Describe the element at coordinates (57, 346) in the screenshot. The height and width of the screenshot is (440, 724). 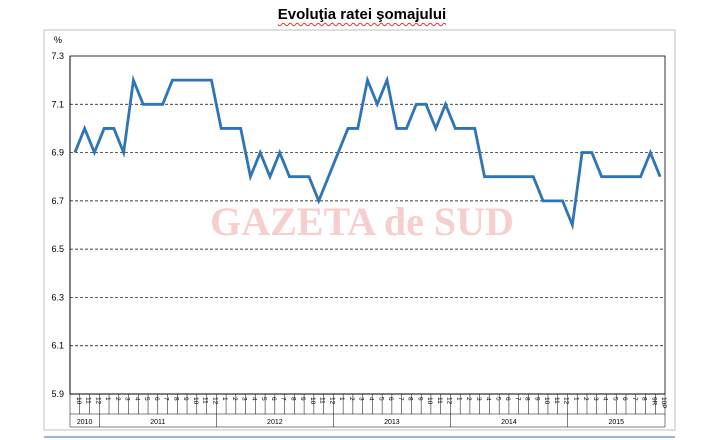
I see `y-tick-label: 6.1` at that location.